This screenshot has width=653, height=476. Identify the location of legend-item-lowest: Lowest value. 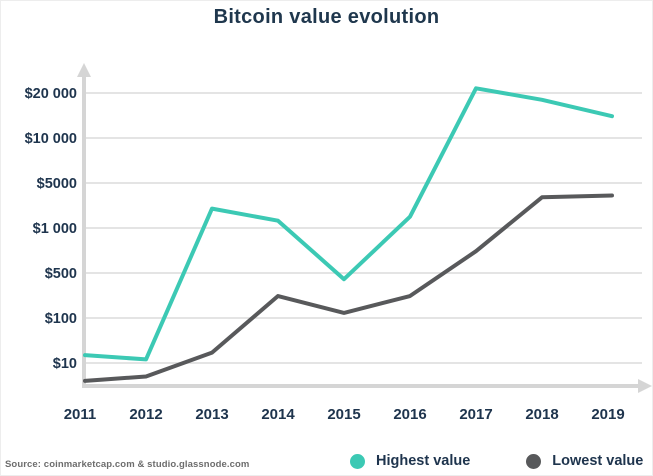
(584, 461).